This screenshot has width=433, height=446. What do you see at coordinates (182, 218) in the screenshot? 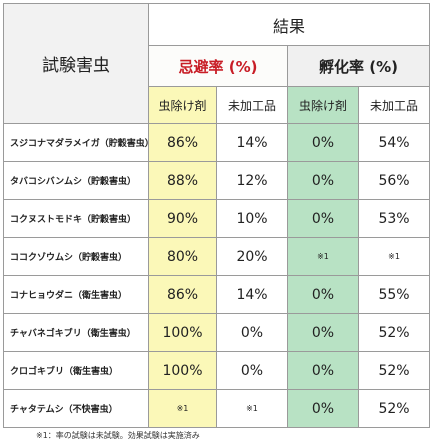
I see `rep-agent-value: 90%` at bounding box center [182, 218].